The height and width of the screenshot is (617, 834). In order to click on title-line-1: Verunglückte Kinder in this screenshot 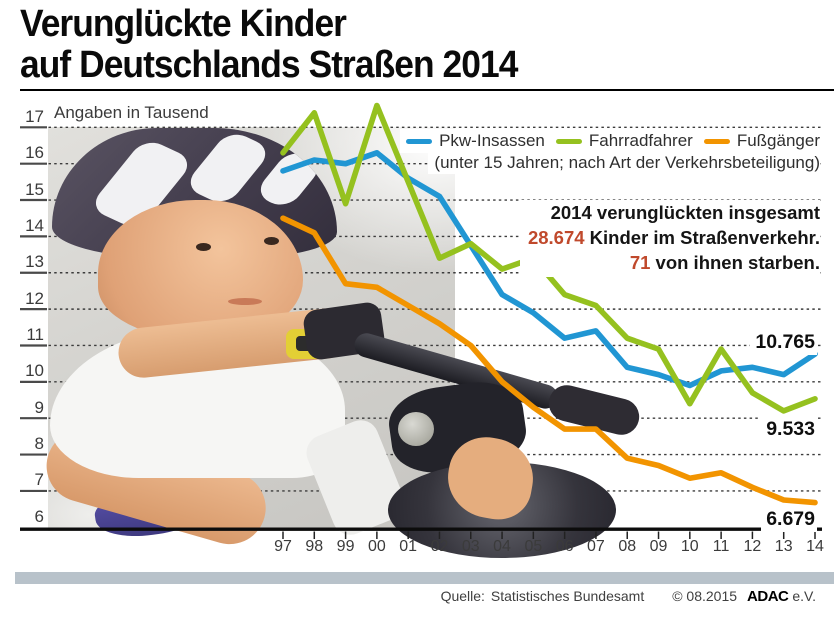, I will do `click(183, 24)`.